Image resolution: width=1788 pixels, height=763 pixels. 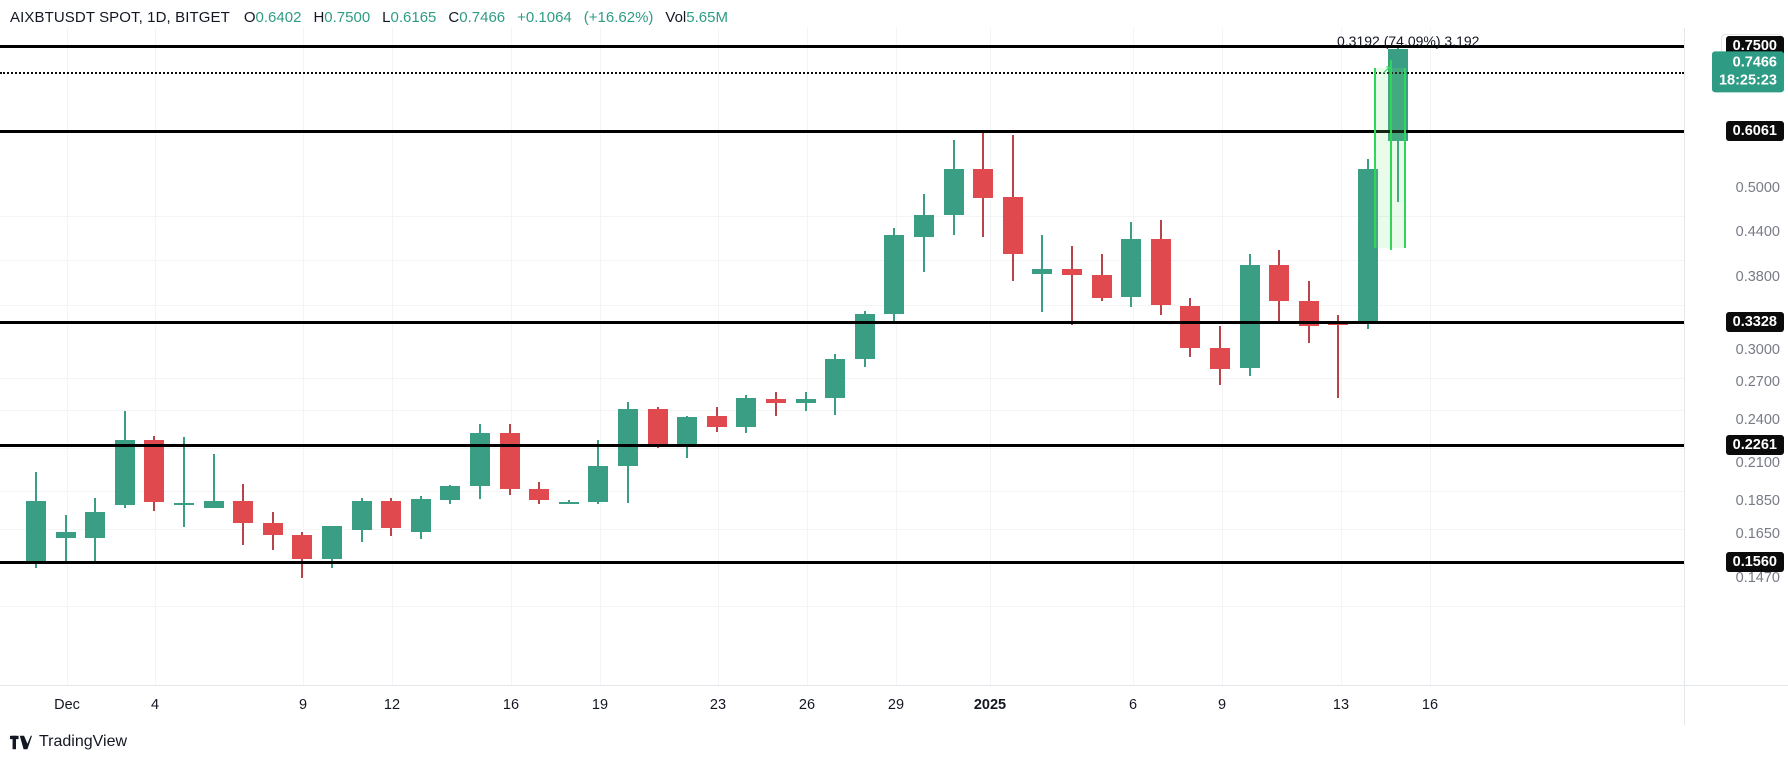 I want to click on time-axis: Dec 4 9 12 16 19 23 26 29 2025 6 9 13 16, so click(x=842, y=705).